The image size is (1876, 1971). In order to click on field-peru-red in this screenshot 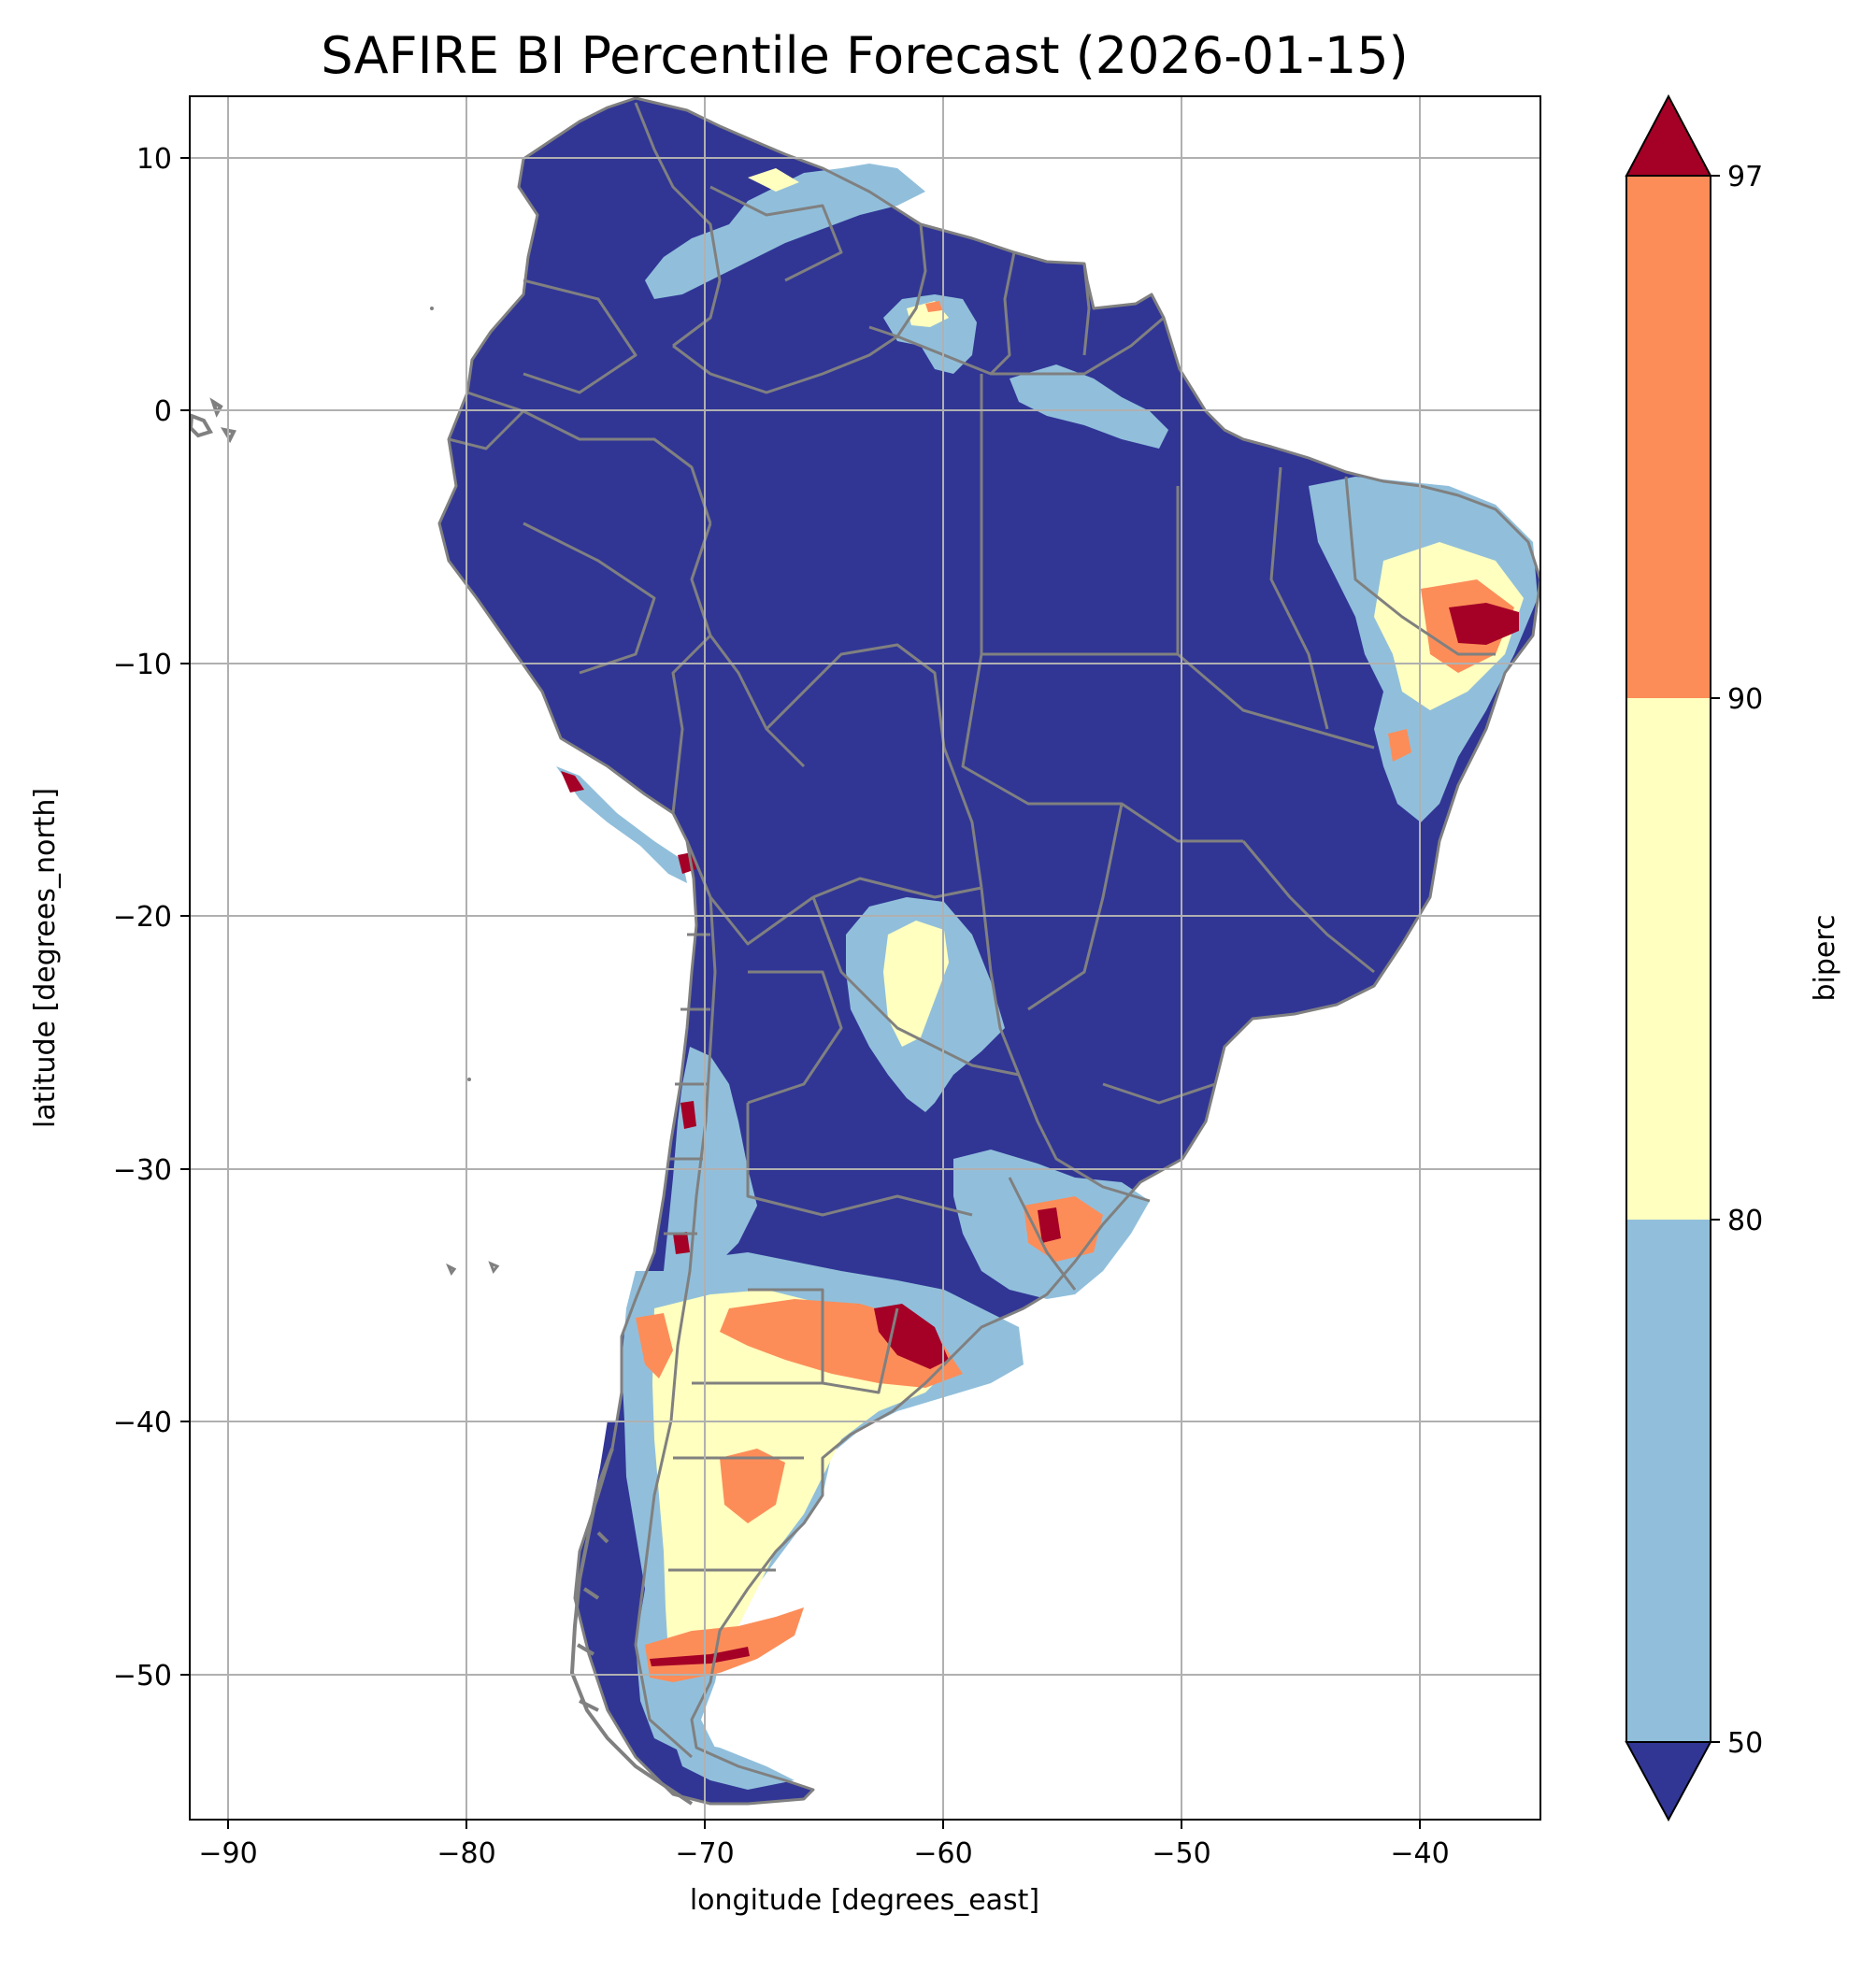, I will do `click(572, 782)`.